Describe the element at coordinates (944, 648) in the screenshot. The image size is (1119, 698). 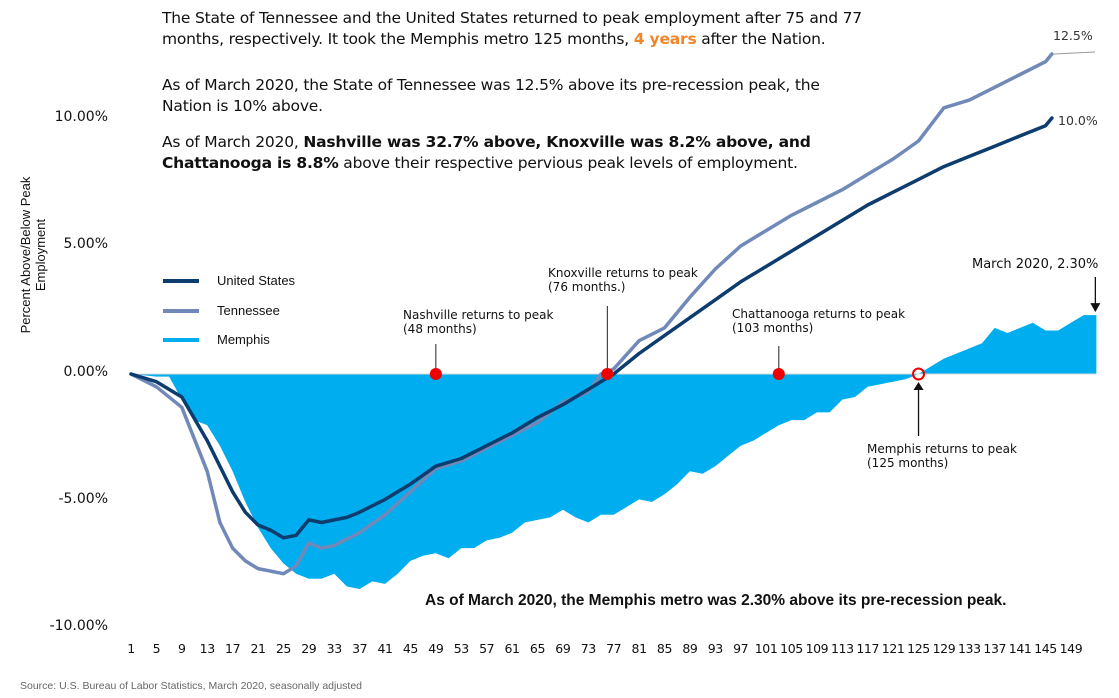
I see `x-tick-label: 129` at that location.